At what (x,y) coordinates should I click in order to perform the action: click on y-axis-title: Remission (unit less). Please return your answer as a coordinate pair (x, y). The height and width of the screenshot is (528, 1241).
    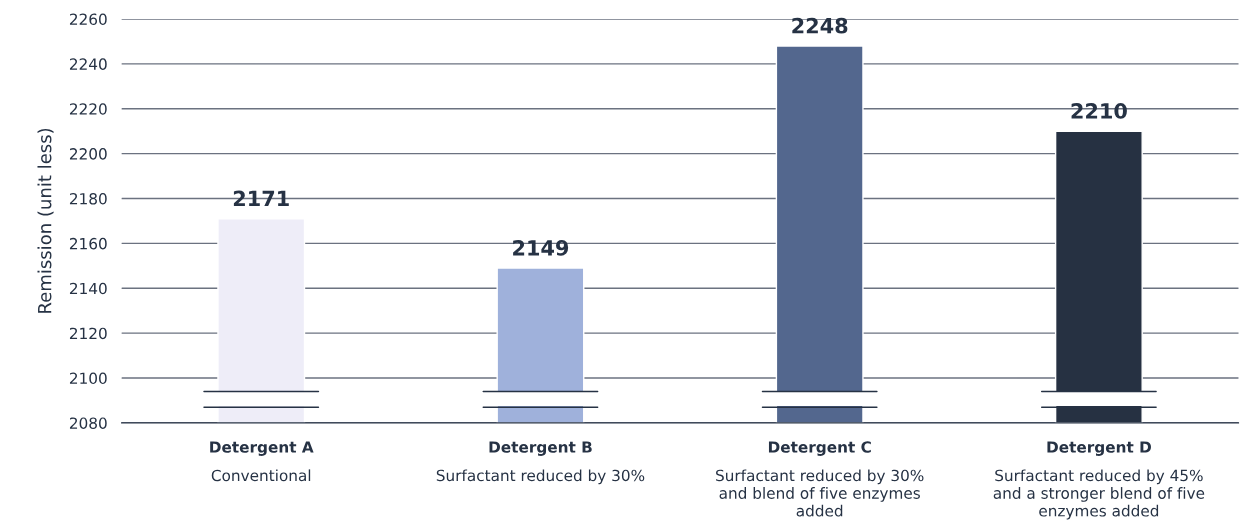
    Looking at the image, I should click on (45, 220).